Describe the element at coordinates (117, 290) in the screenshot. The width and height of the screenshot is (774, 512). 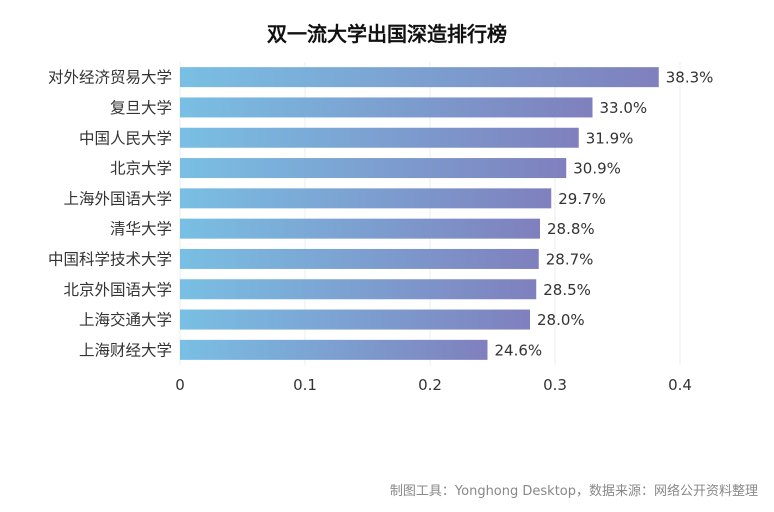
I see `category-label: 北京外国语大学` at that location.